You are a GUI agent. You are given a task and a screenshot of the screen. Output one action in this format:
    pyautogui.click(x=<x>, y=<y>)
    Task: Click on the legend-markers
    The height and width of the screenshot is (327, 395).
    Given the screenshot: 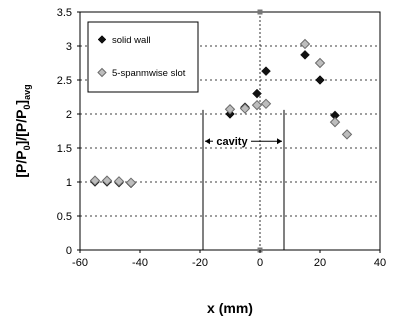 What is the action you would take?
    pyautogui.click(x=102, y=56)
    